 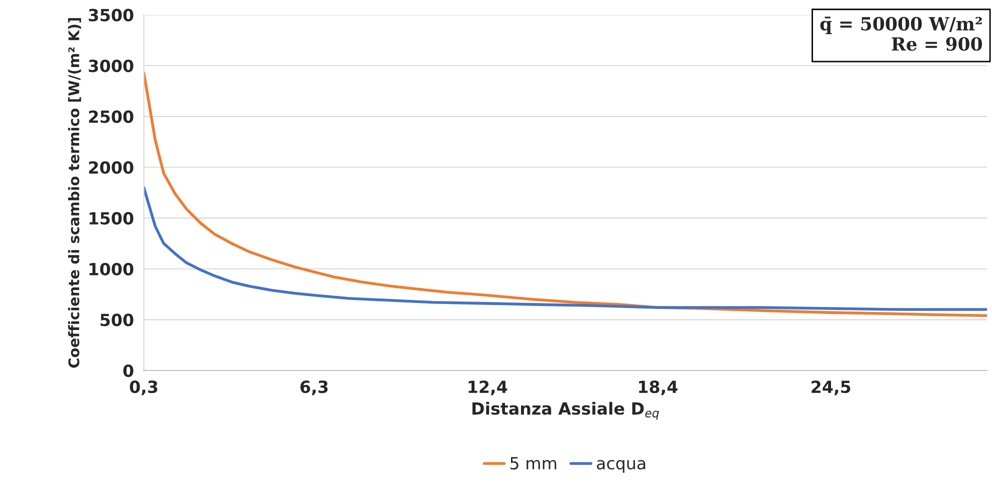 What do you see at coordinates (112, 218) in the screenshot?
I see `y-tick-label: 1500` at bounding box center [112, 218].